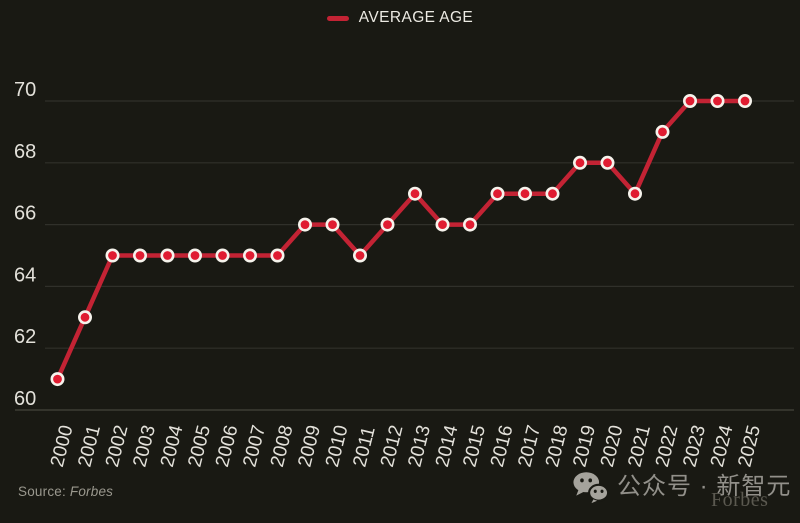  Describe the element at coordinates (337, 446) in the screenshot. I see `svg-text: 2010` at that location.